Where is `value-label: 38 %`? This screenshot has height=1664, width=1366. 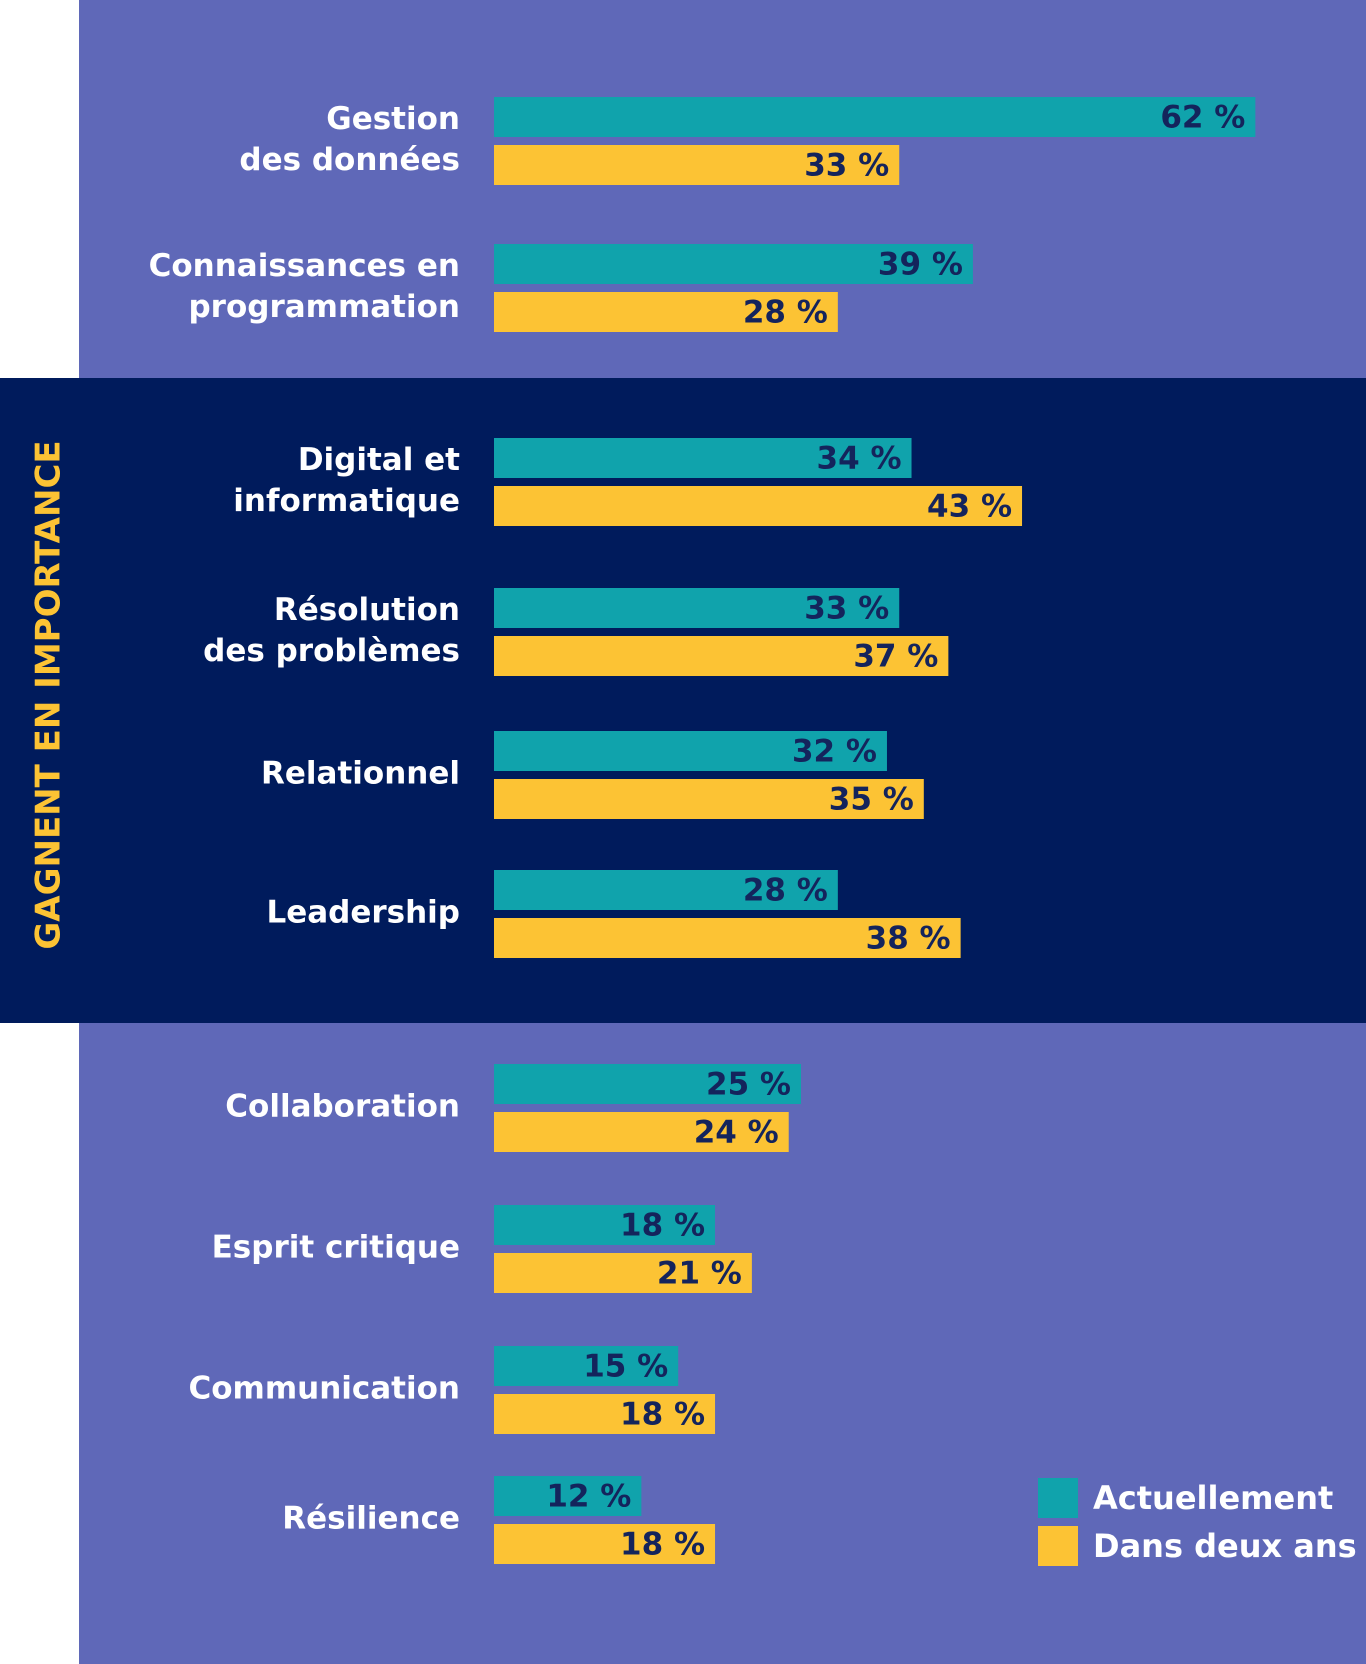
value-label: 38 % is located at coordinates (908, 939).